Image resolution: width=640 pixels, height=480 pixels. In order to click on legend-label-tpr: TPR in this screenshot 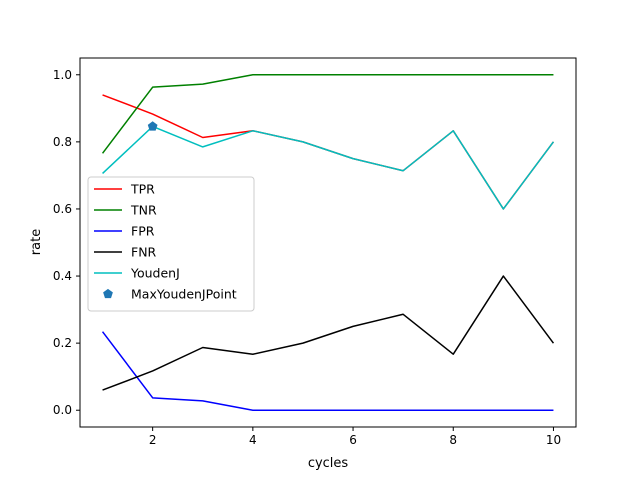, I will do `click(142, 189)`.